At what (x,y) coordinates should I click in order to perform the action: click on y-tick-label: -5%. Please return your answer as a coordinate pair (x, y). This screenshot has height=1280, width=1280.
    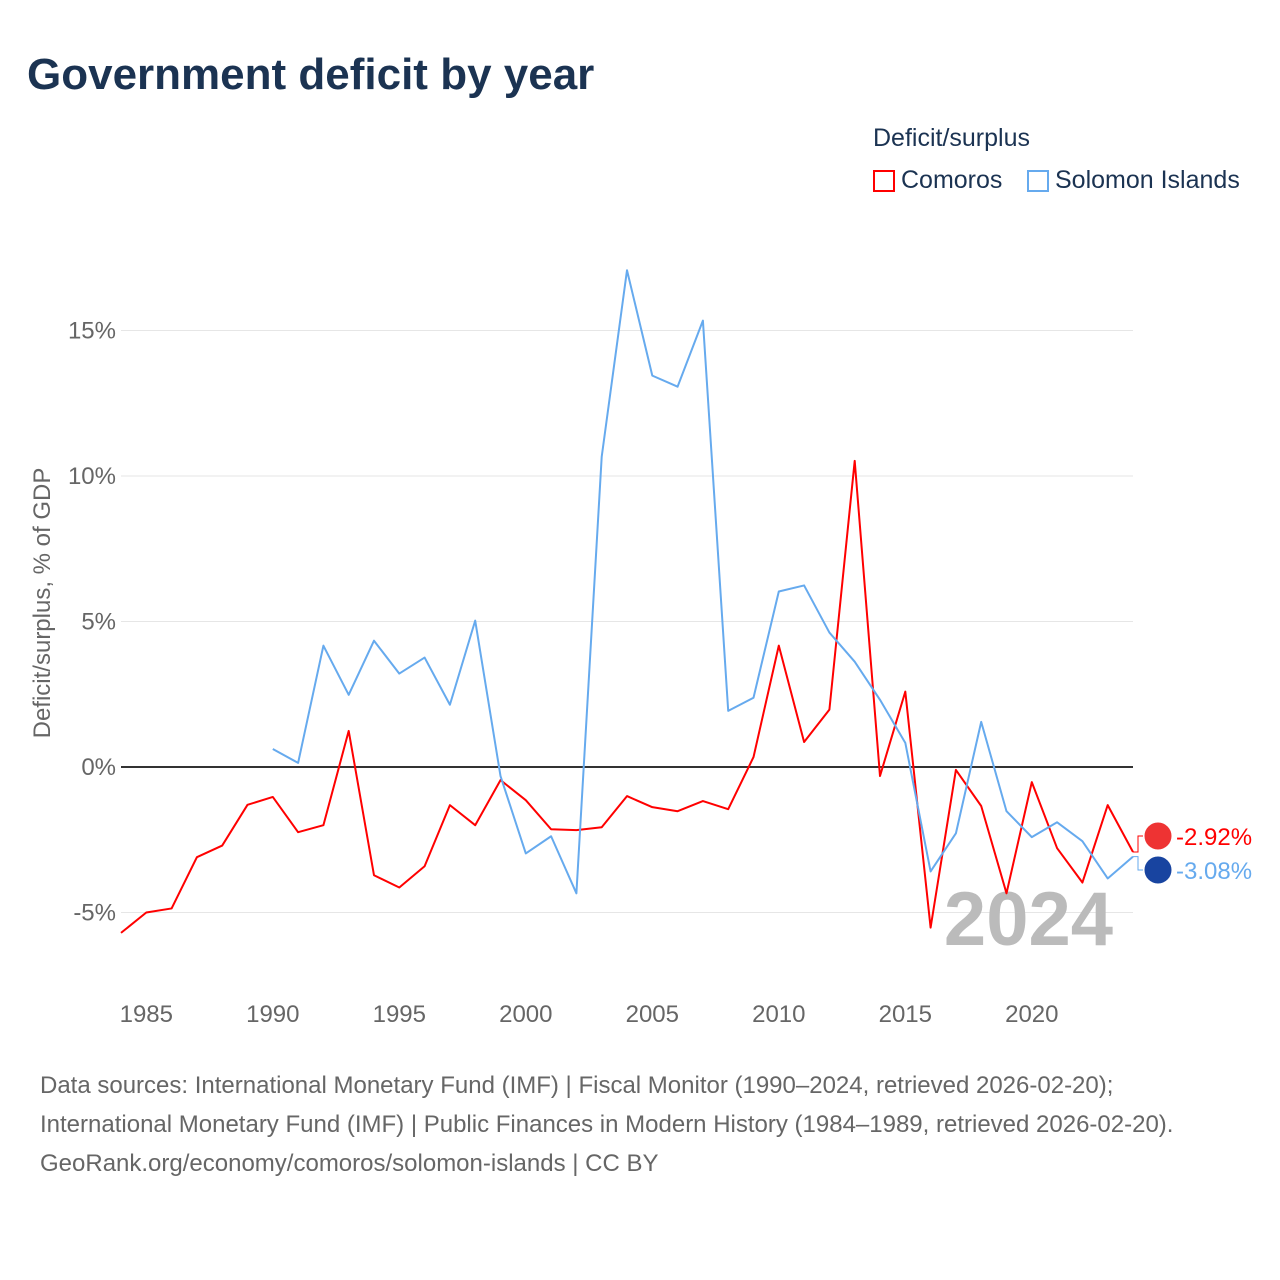
    Looking at the image, I should click on (94, 913).